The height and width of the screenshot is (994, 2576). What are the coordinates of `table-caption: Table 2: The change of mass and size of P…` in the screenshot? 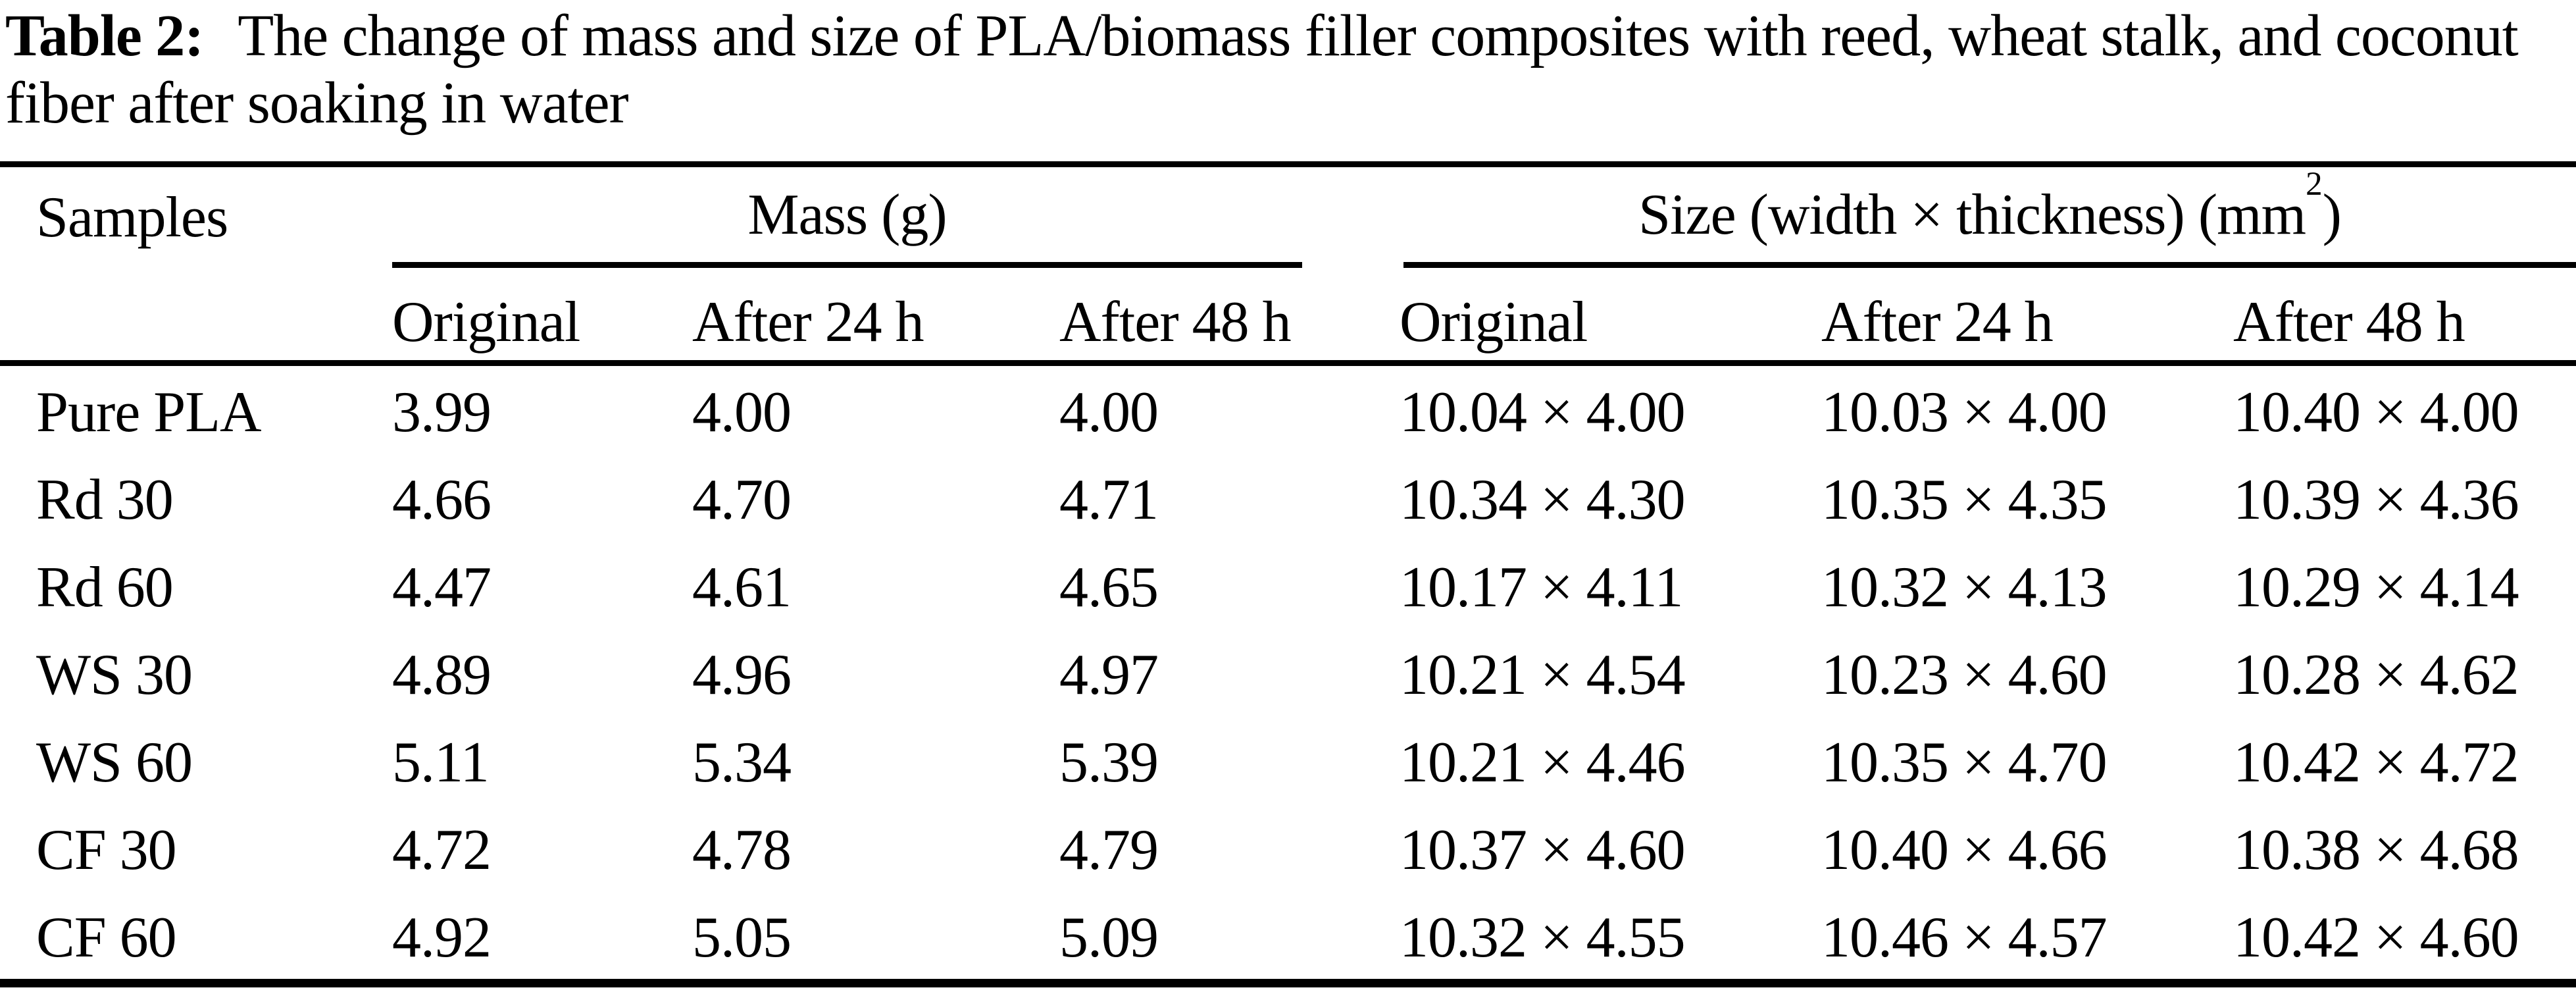 It's located at (1288, 68).